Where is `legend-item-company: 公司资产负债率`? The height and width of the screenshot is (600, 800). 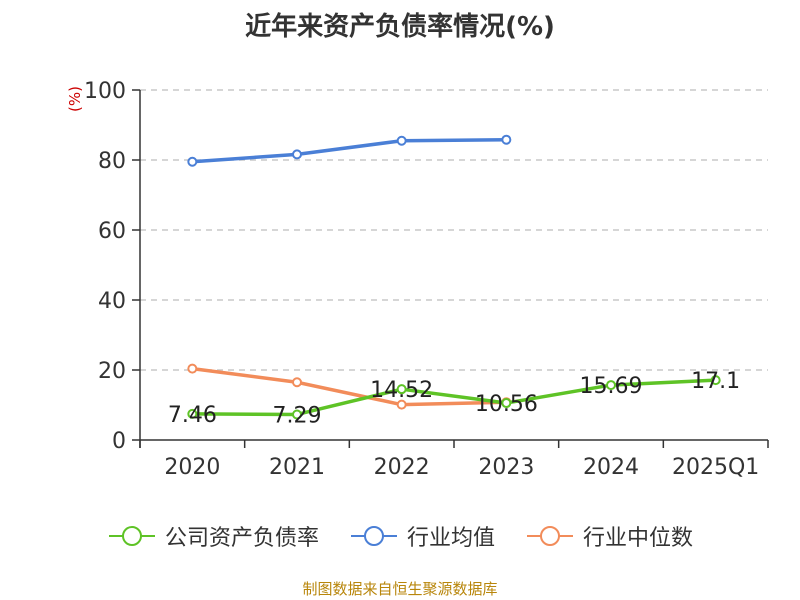
legend-item-company: 公司资产负债率 is located at coordinates (213, 536).